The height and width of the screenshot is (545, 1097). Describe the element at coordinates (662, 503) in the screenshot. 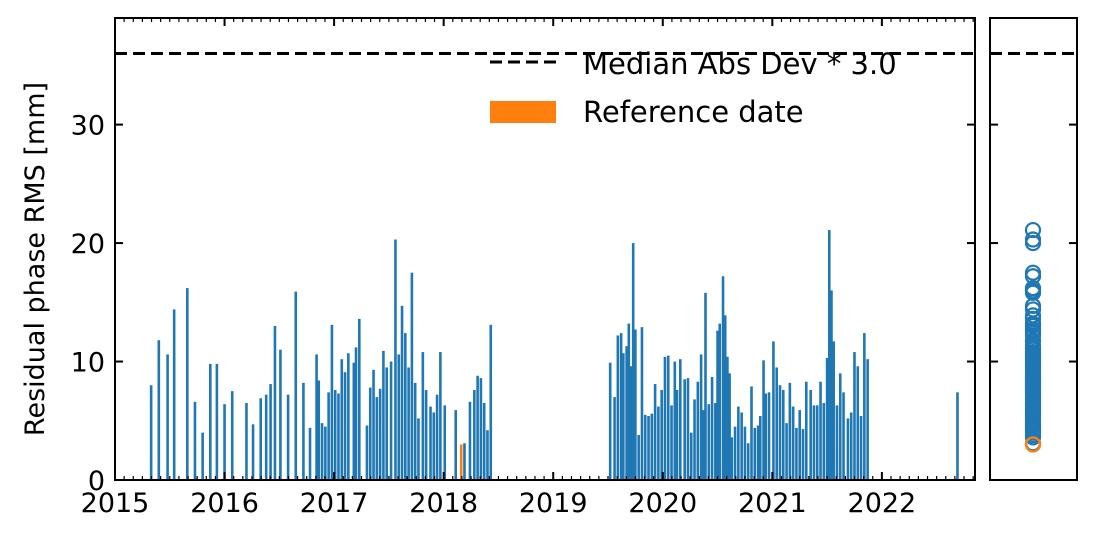

I see `x-tick-label: 2020` at that location.